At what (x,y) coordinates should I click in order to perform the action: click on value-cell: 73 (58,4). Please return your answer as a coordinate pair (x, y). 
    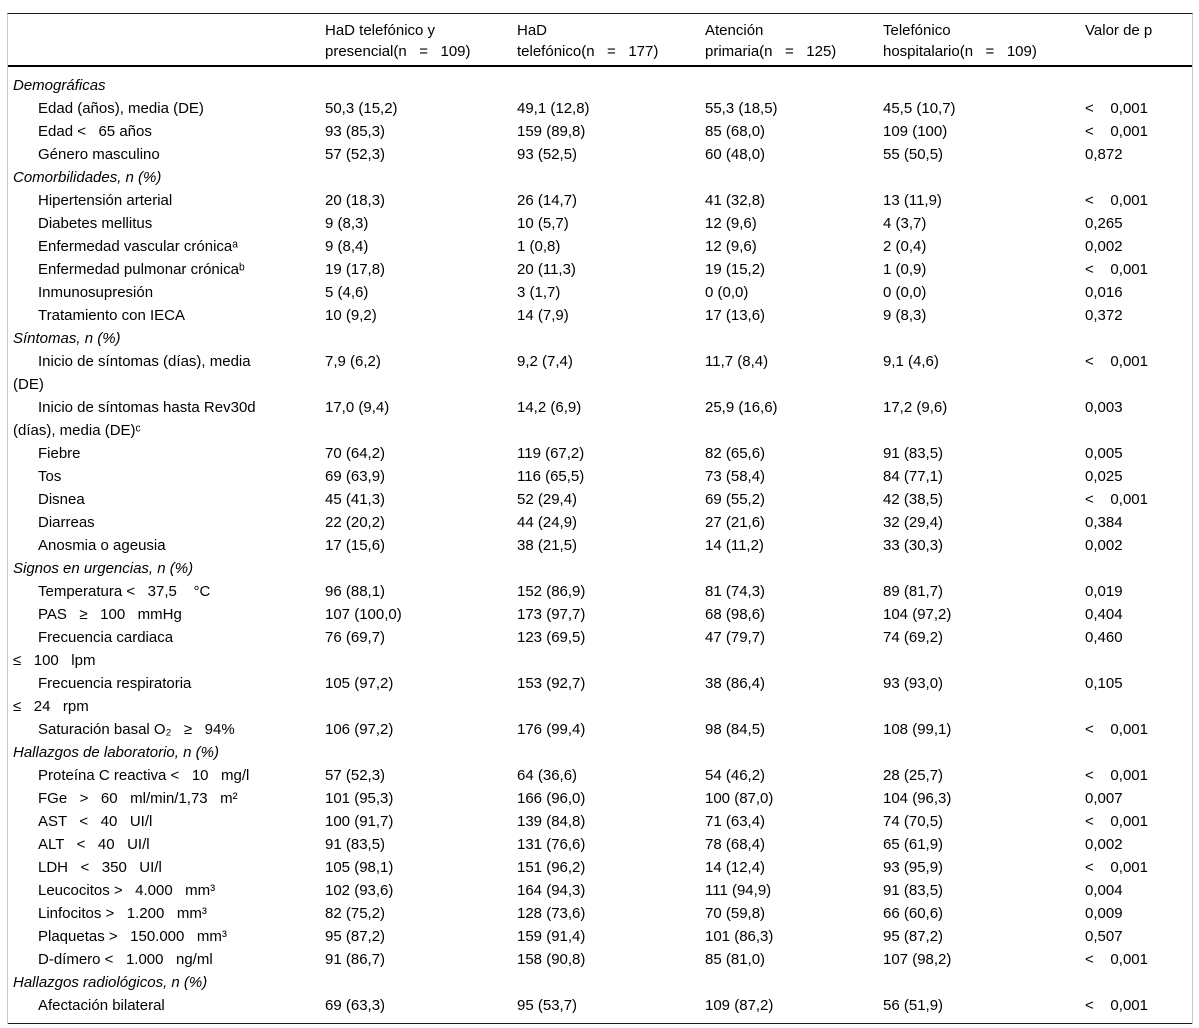
    Looking at the image, I should click on (735, 476).